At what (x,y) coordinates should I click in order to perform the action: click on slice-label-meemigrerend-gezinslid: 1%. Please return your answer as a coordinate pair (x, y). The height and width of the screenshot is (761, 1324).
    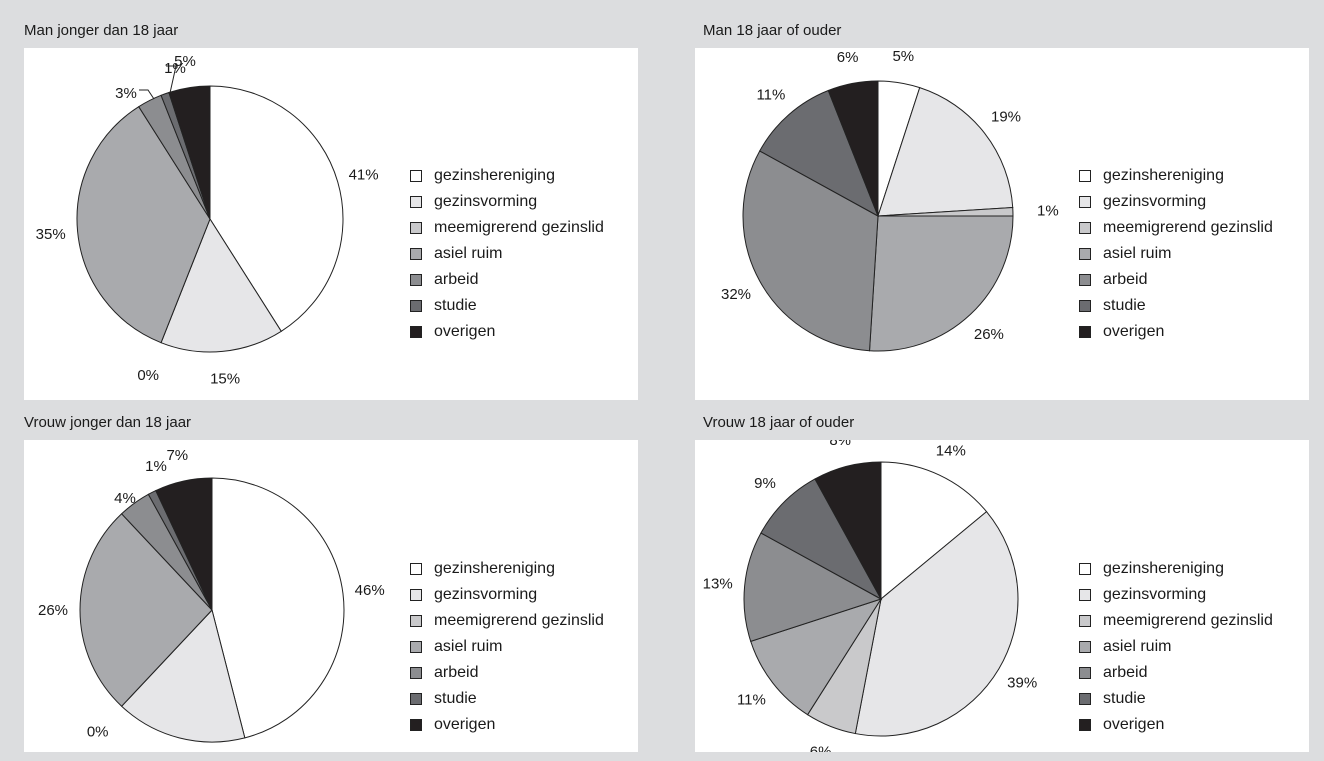
    Looking at the image, I should click on (1048, 211).